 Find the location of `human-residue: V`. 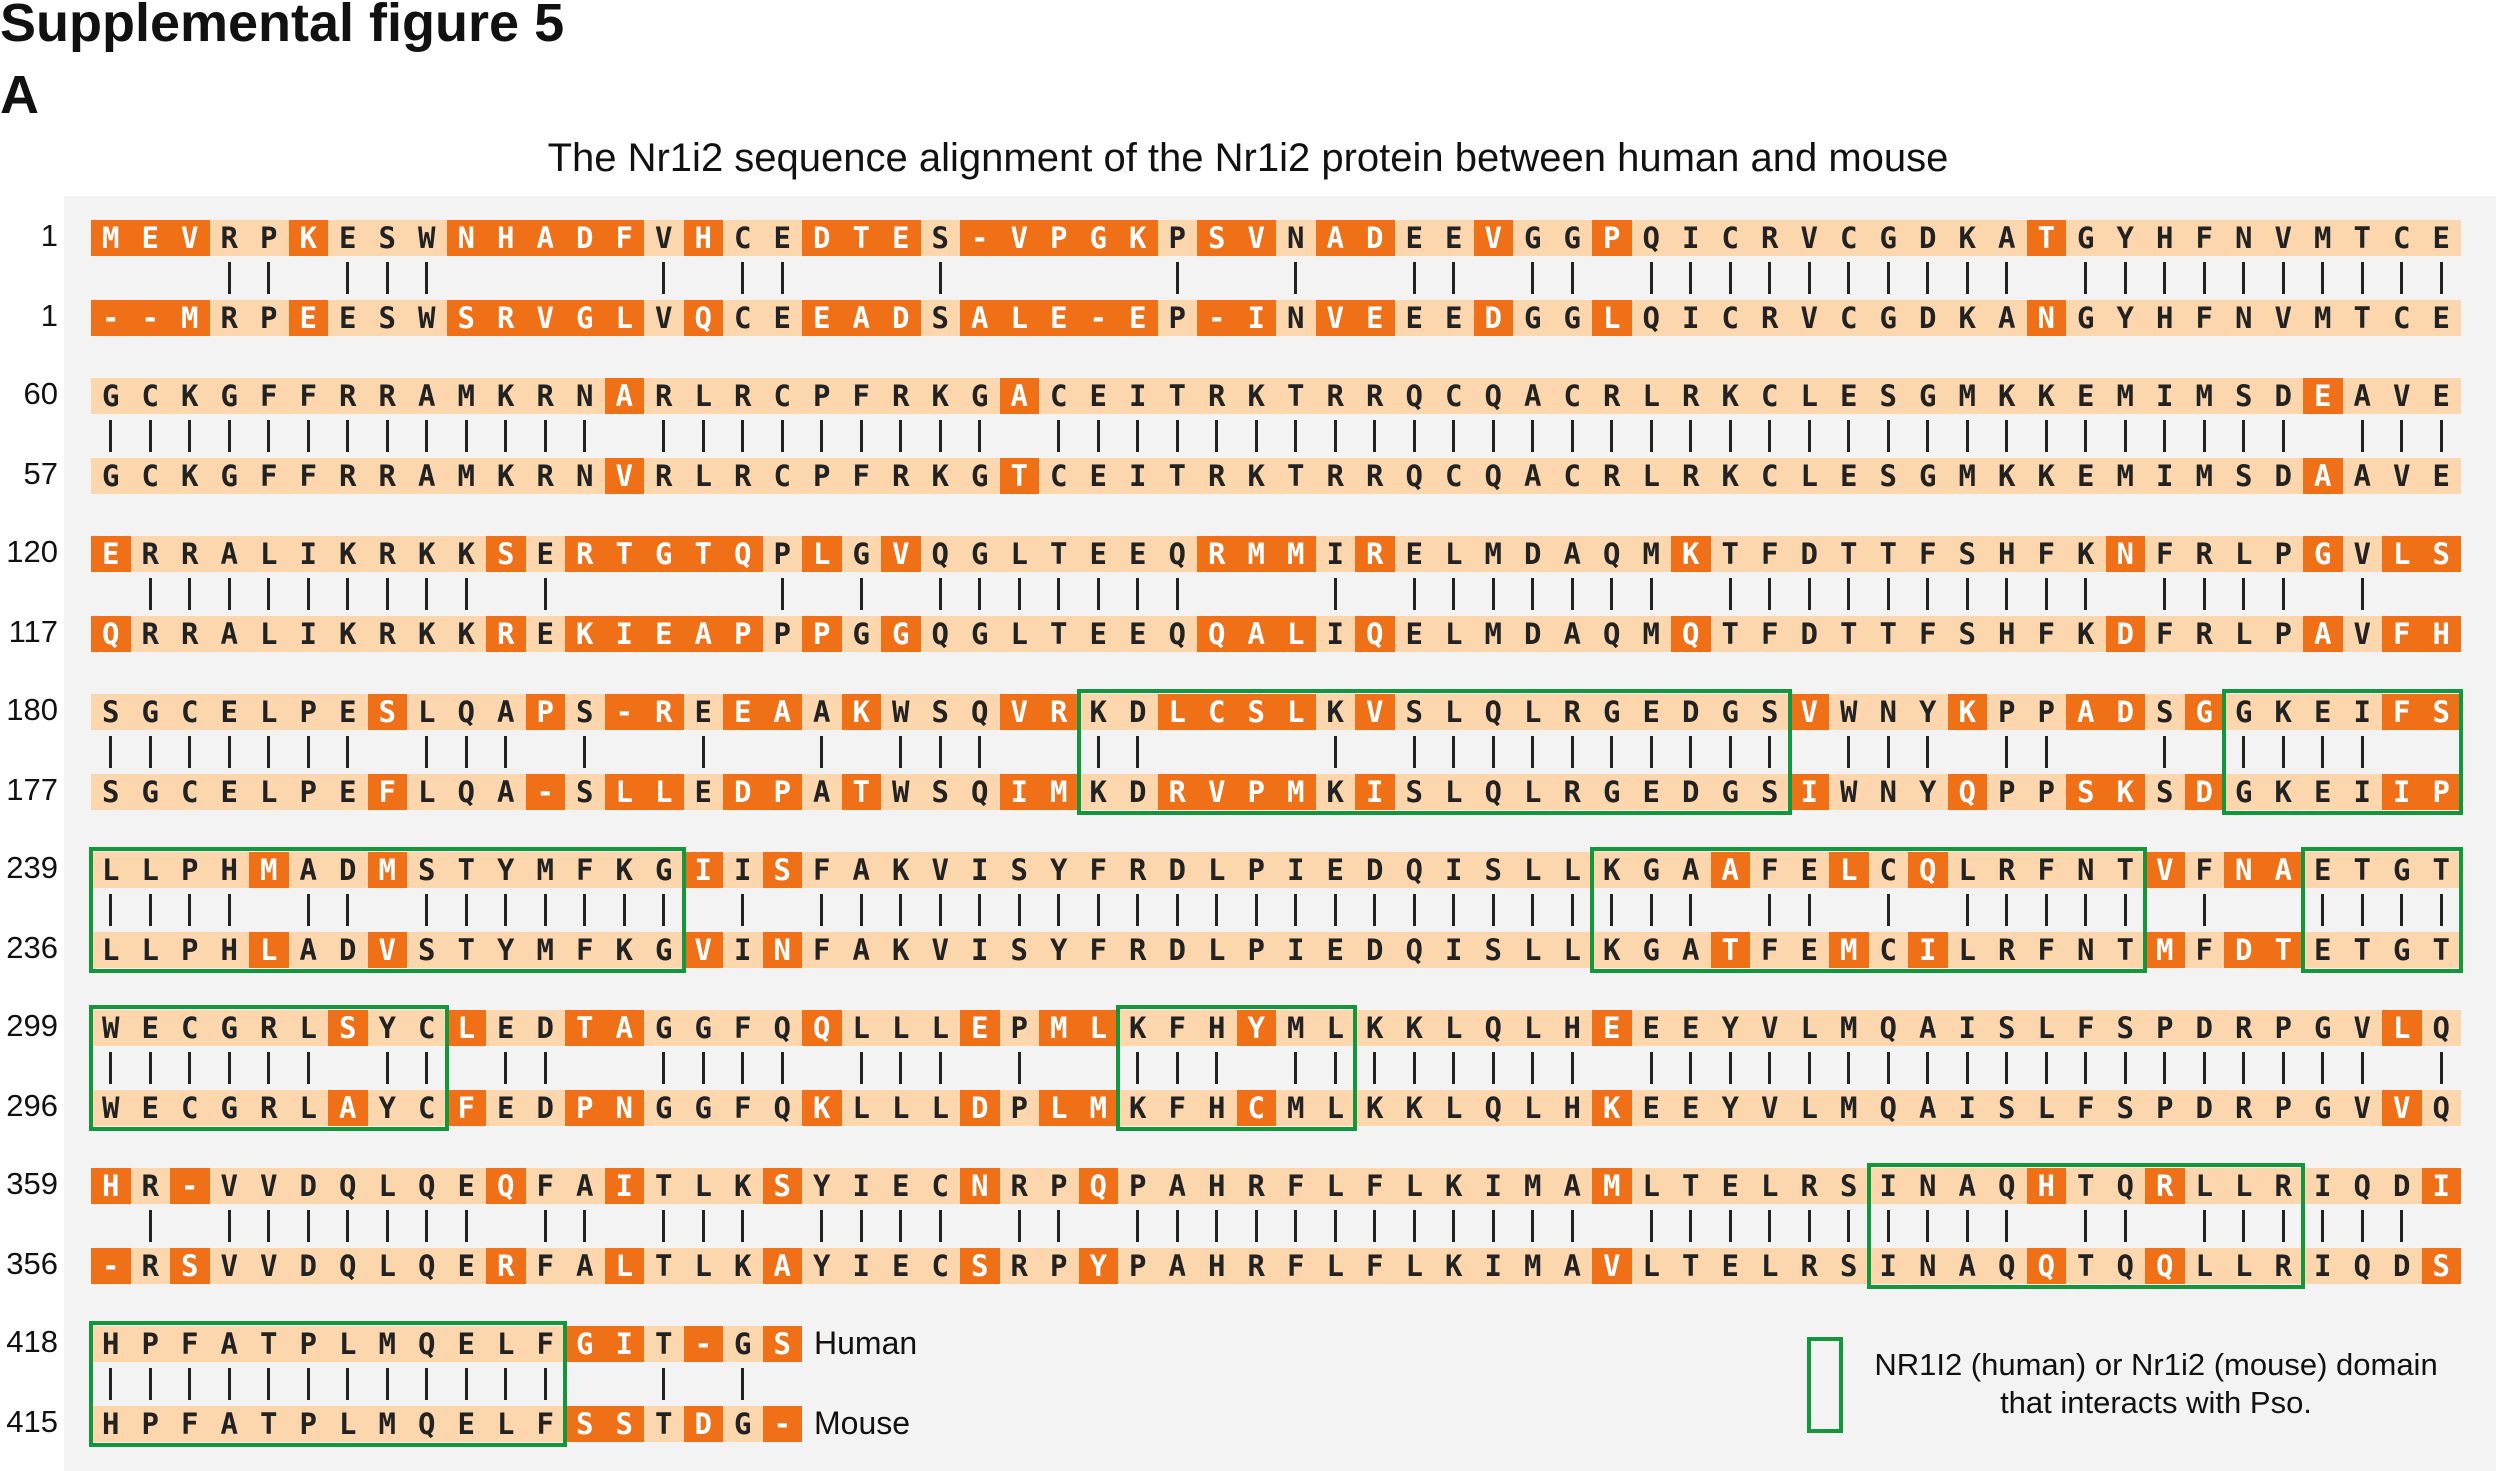

human-residue: V is located at coordinates (1019, 238).